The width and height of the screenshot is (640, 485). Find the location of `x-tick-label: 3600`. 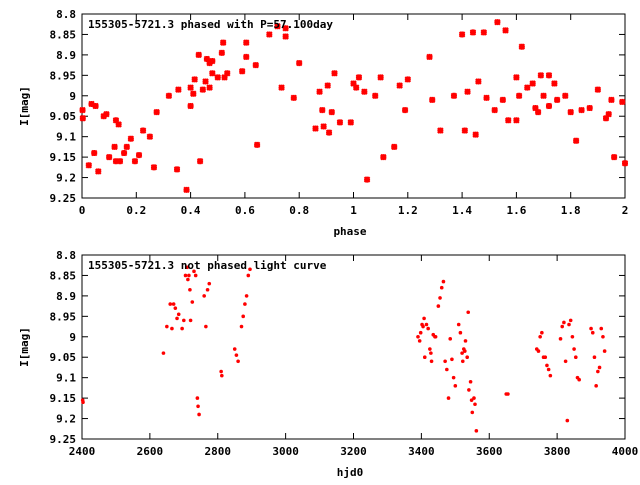

x-tick-label: 3600 is located at coordinates (489, 451).